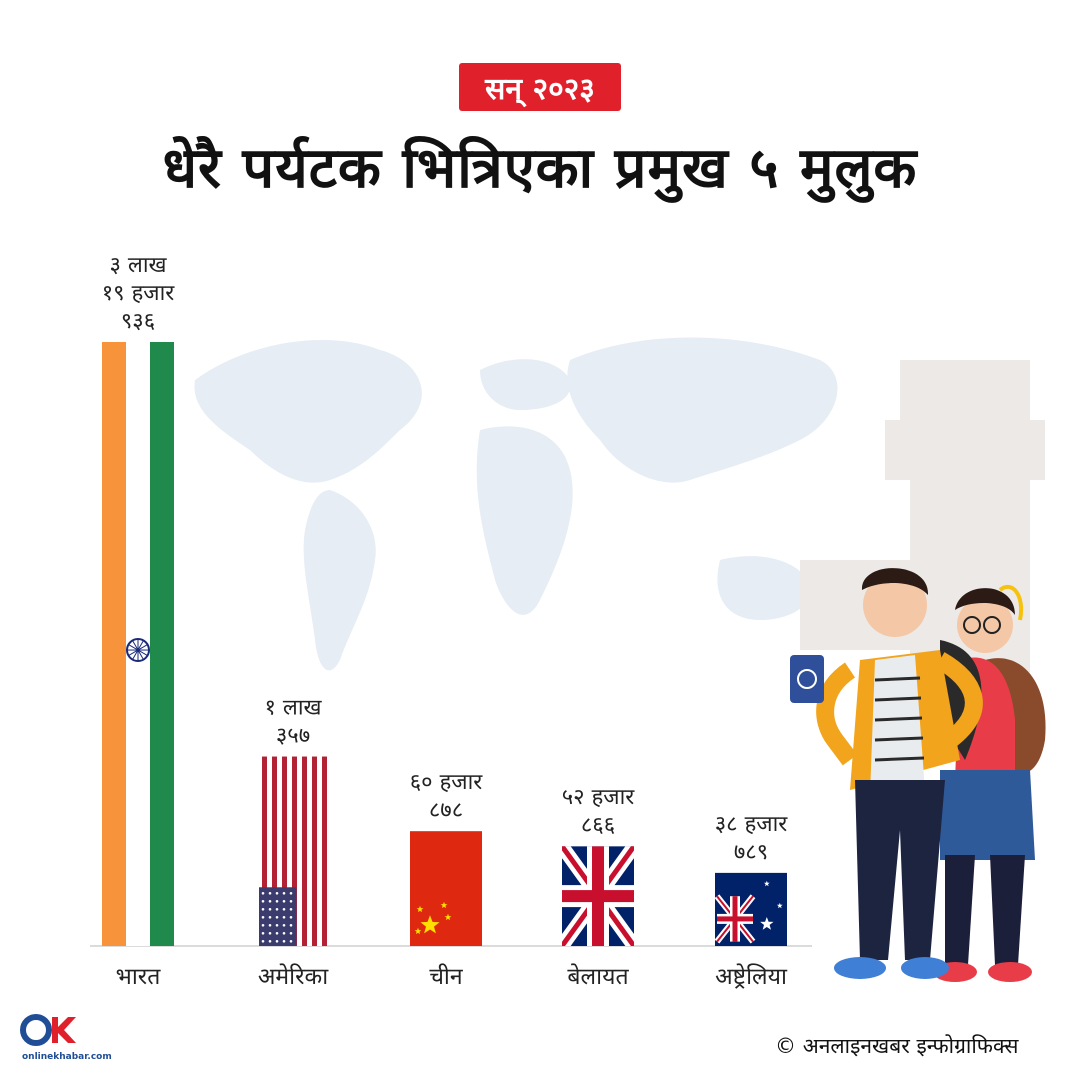  What do you see at coordinates (598, 976) in the screenshot?
I see `category-label: बेलायत` at bounding box center [598, 976].